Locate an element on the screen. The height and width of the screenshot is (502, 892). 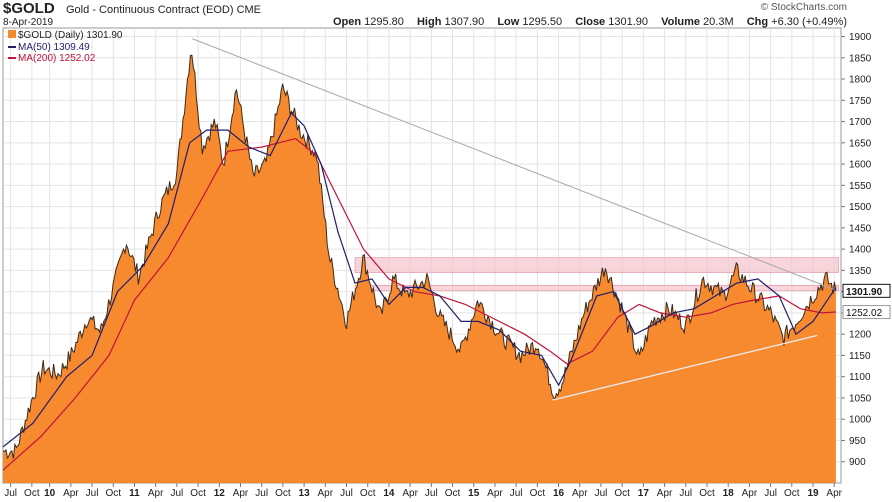
y-tick-label: 1550 is located at coordinates (860, 186).